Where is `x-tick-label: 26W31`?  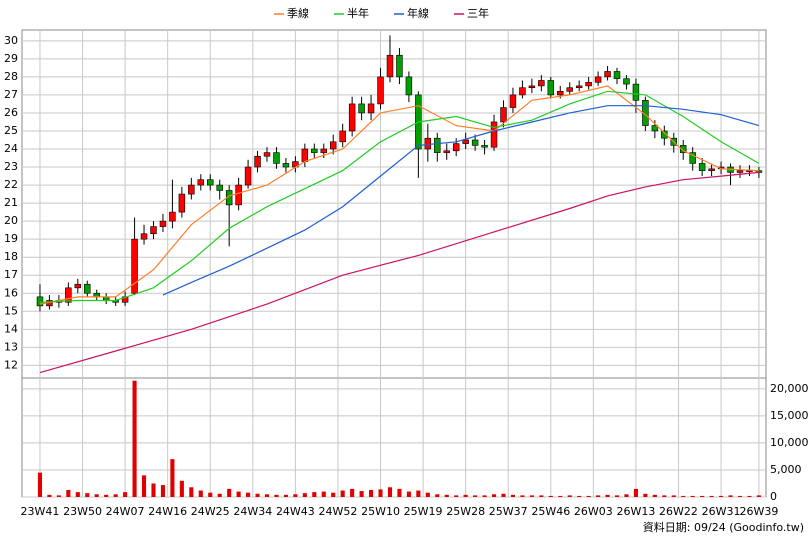 x-tick-label: 26W31 is located at coordinates (721, 511).